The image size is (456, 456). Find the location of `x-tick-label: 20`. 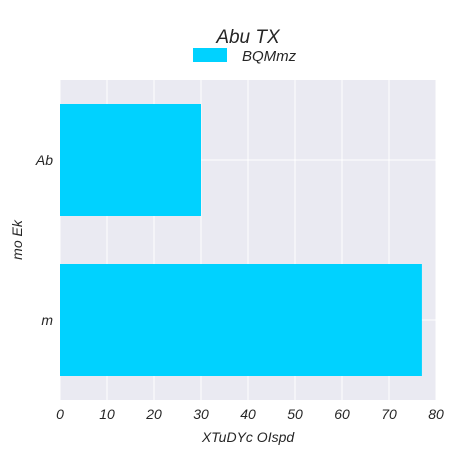

x-tick-label: 20 is located at coordinates (153, 414).